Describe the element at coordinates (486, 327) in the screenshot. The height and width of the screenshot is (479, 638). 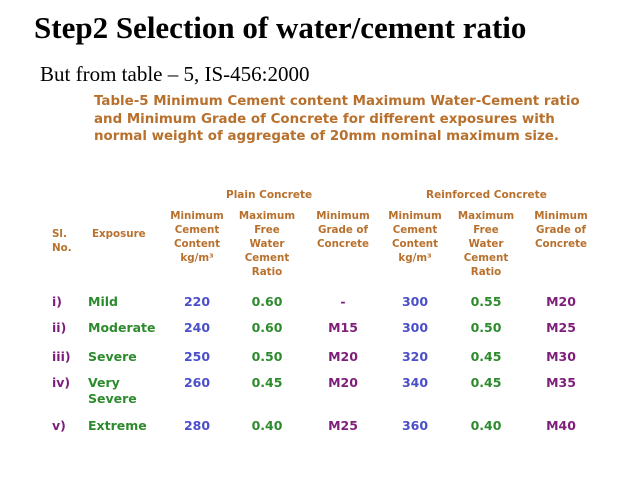
I see `cell-rc-max-ratio: 0.50` at that location.